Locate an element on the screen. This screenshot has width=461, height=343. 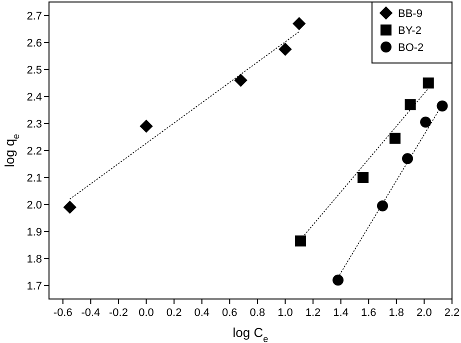
y-tick-label: 1.8 is located at coordinates (34, 260).